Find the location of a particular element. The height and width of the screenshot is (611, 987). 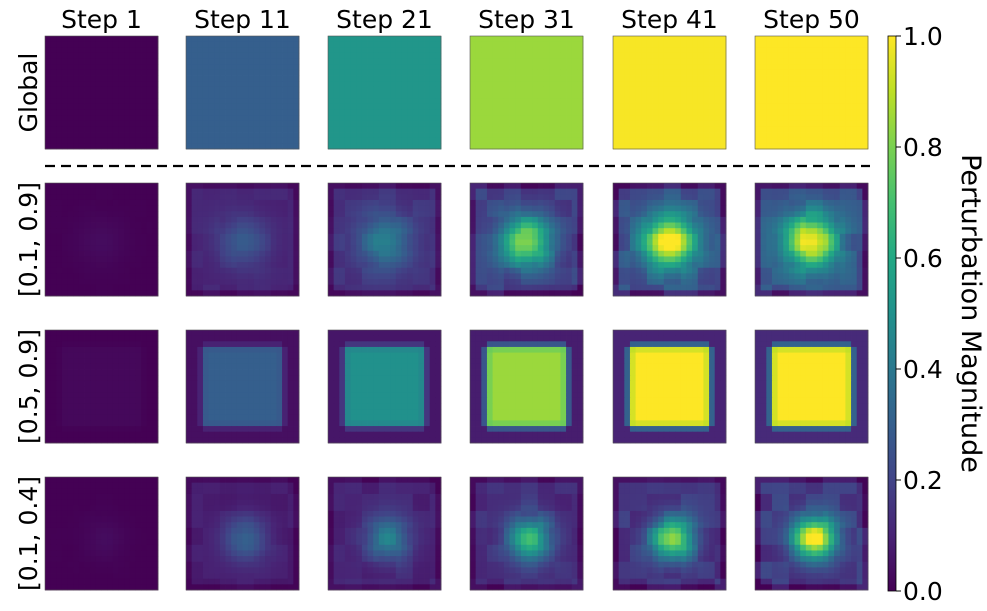

column-label: Step 50 is located at coordinates (811, 19).